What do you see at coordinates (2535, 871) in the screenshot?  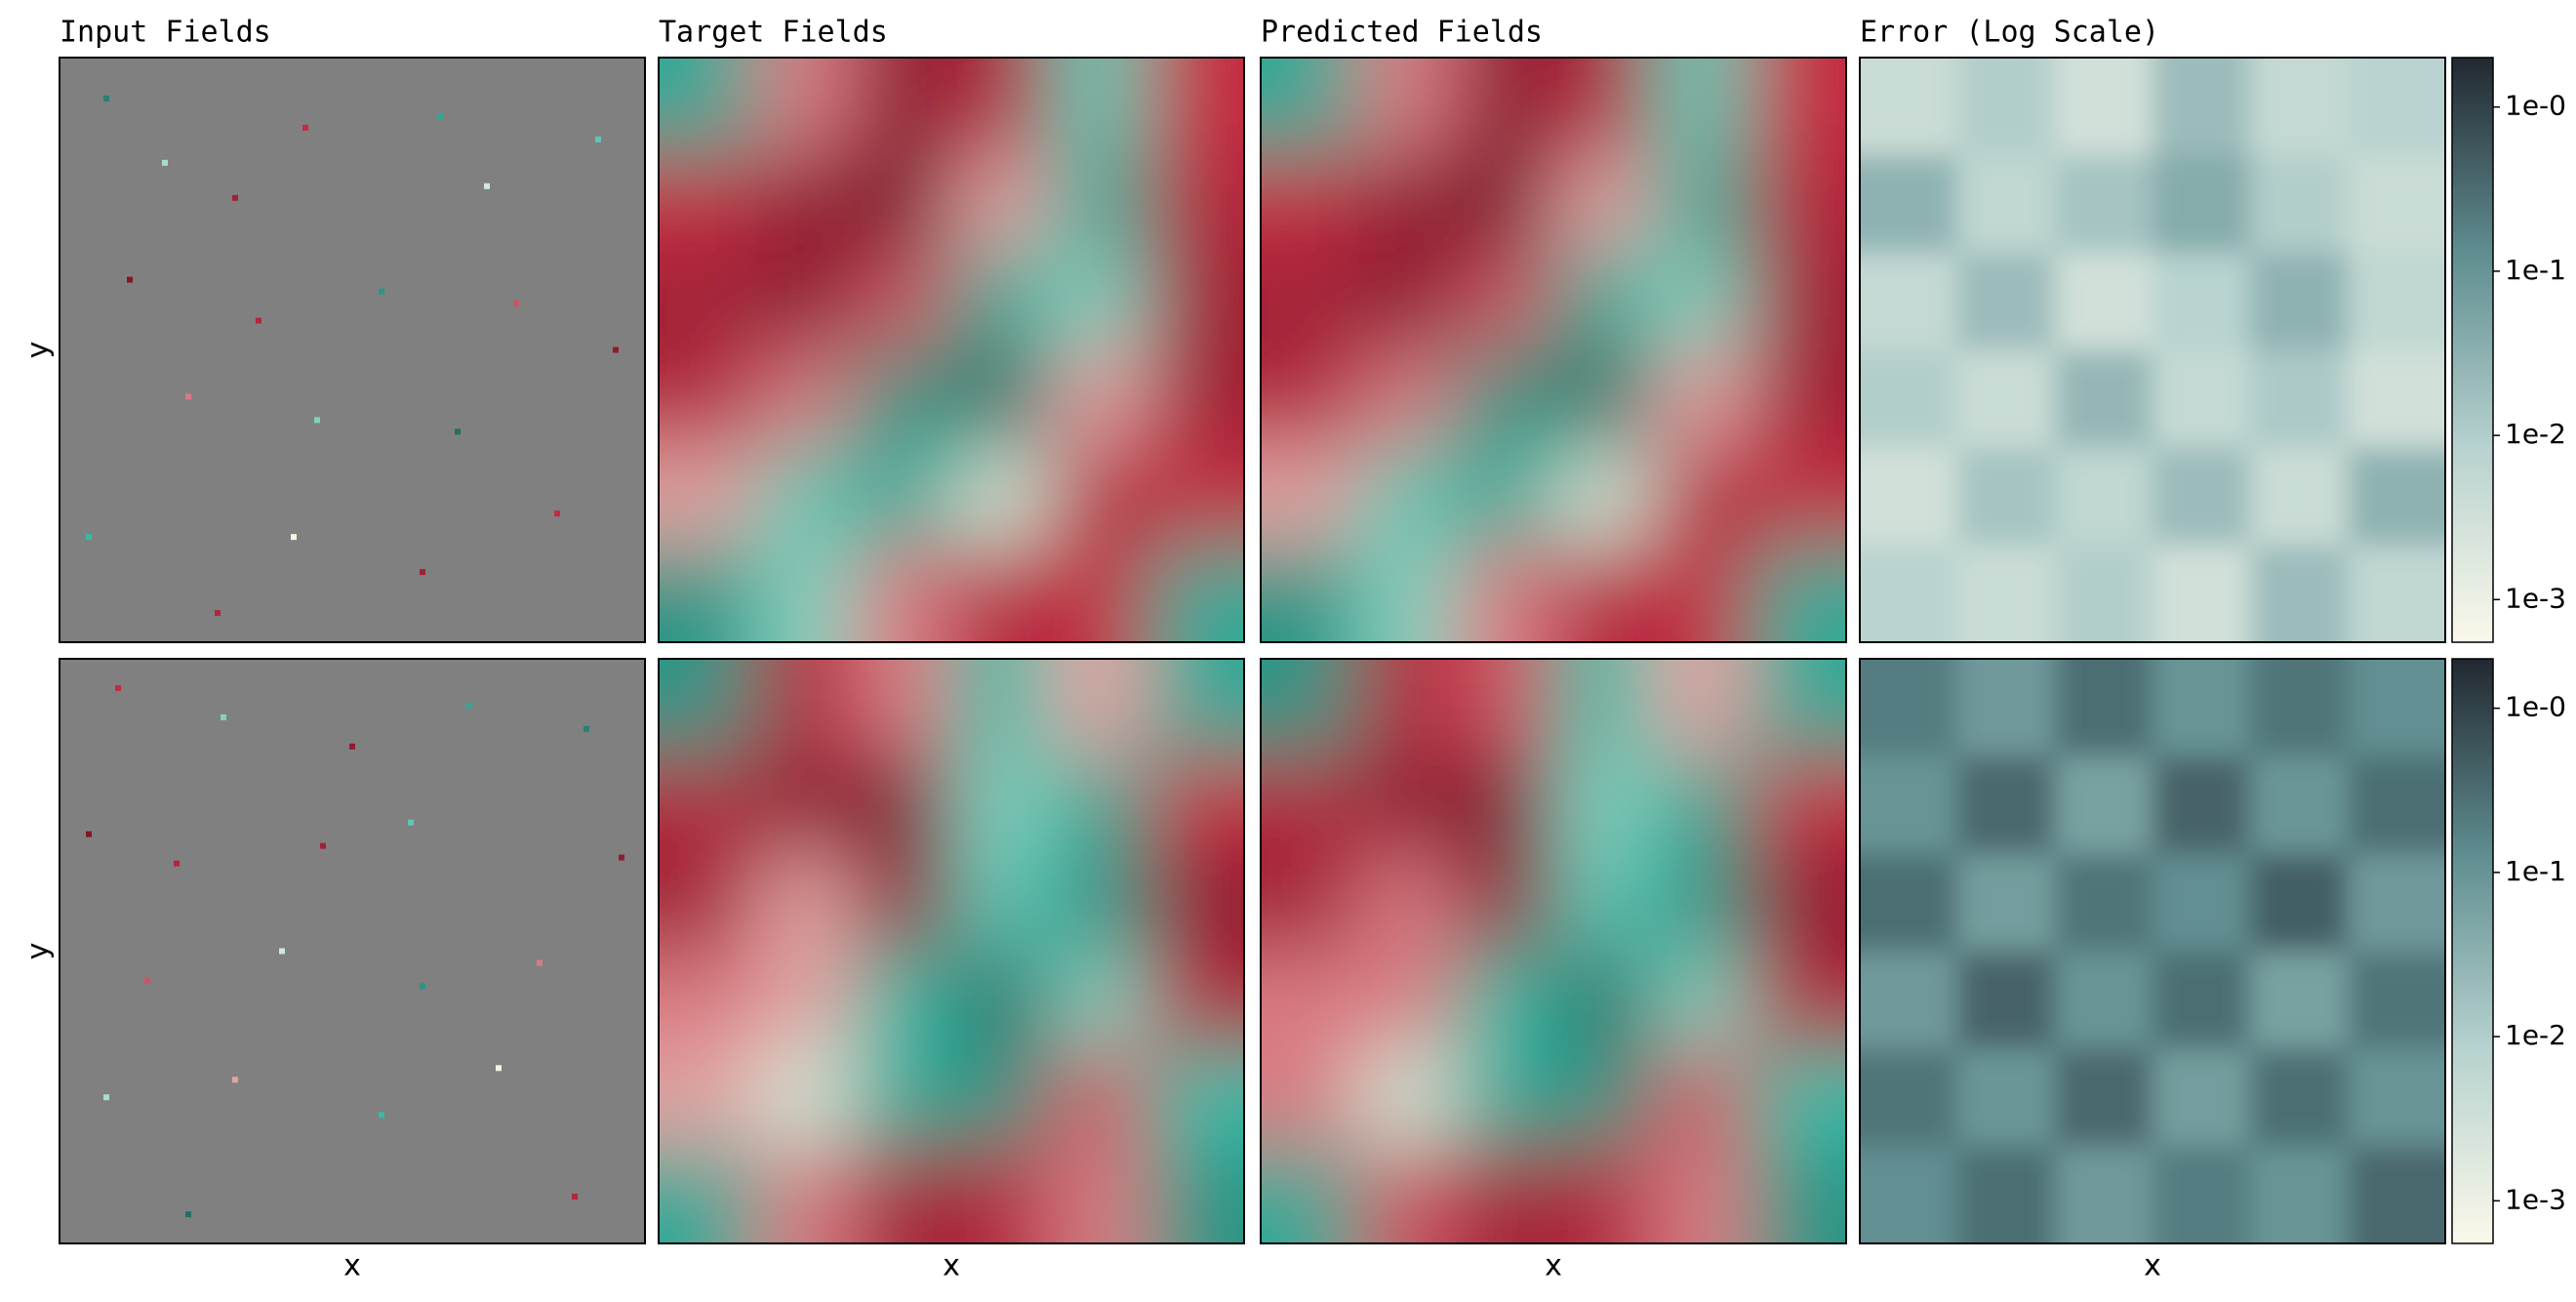 I see `colorbar-tick-label: 1e-1` at bounding box center [2535, 871].